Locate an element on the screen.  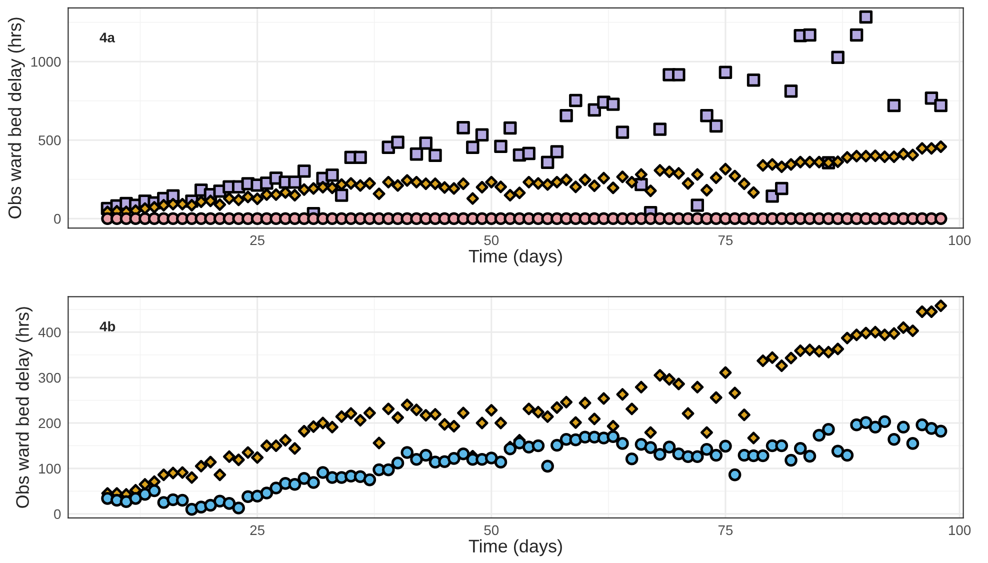
y-tick-label: 100 is located at coordinates (50, 469).